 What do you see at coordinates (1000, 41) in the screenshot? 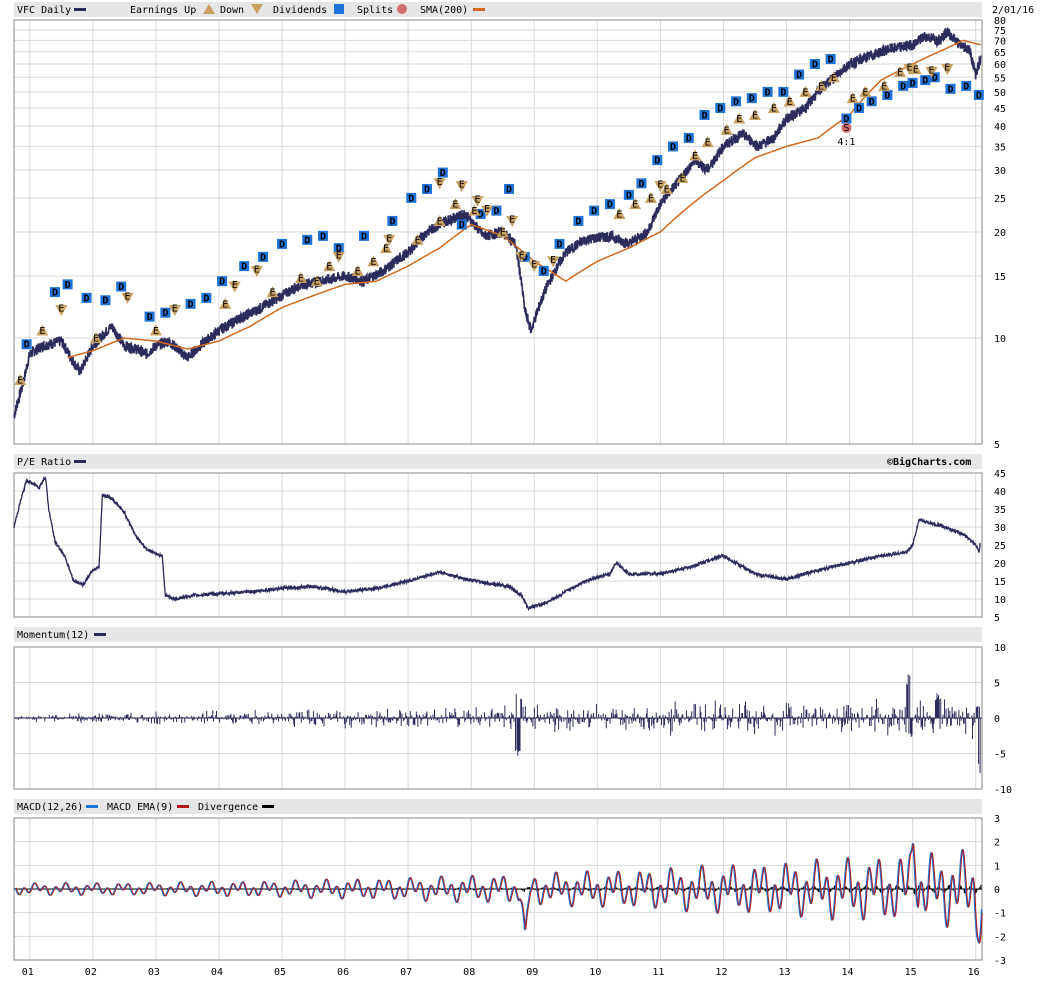
I see `y-tick-label: 70` at bounding box center [1000, 41].